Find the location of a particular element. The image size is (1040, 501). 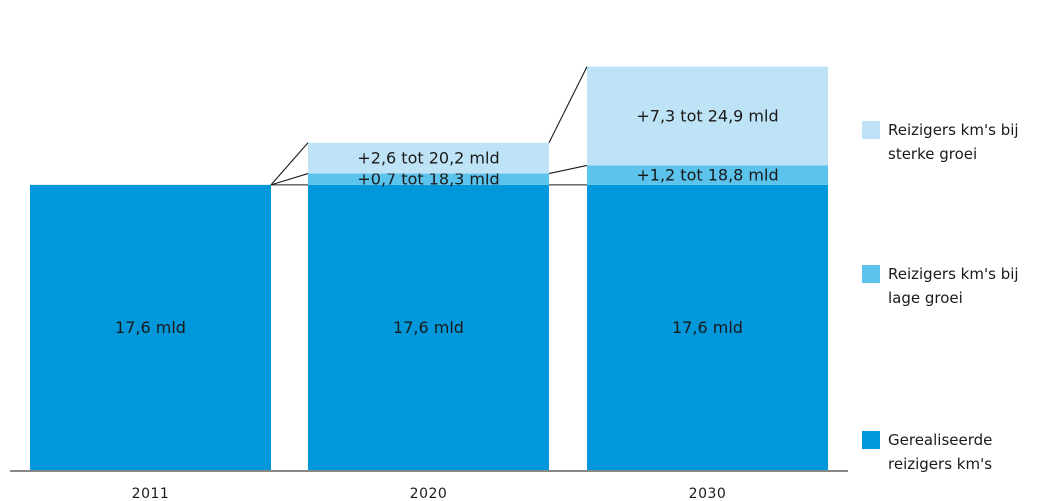

bar-2011-realized is located at coordinates (150, 327).